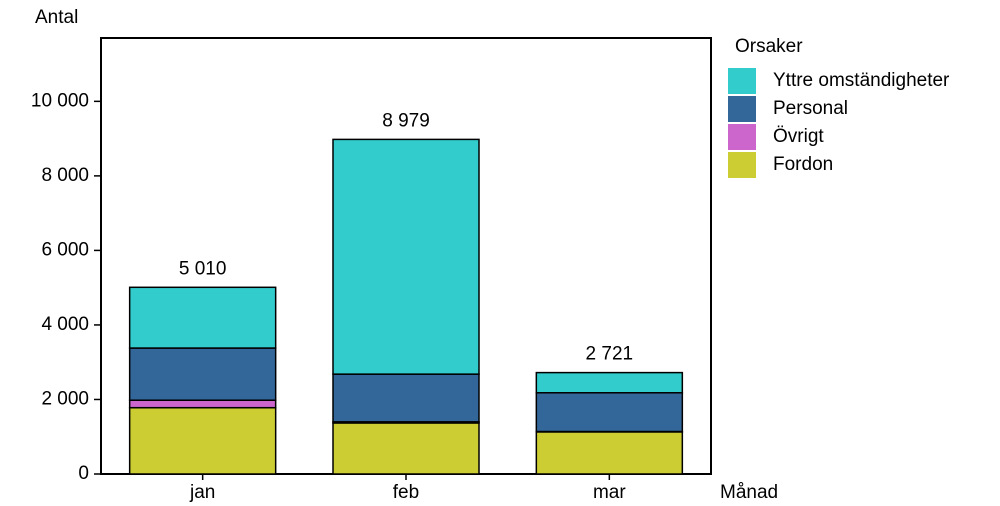 The height and width of the screenshot is (506, 1000). Describe the element at coordinates (202, 492) in the screenshot. I see `x-tick-label: jan` at that location.